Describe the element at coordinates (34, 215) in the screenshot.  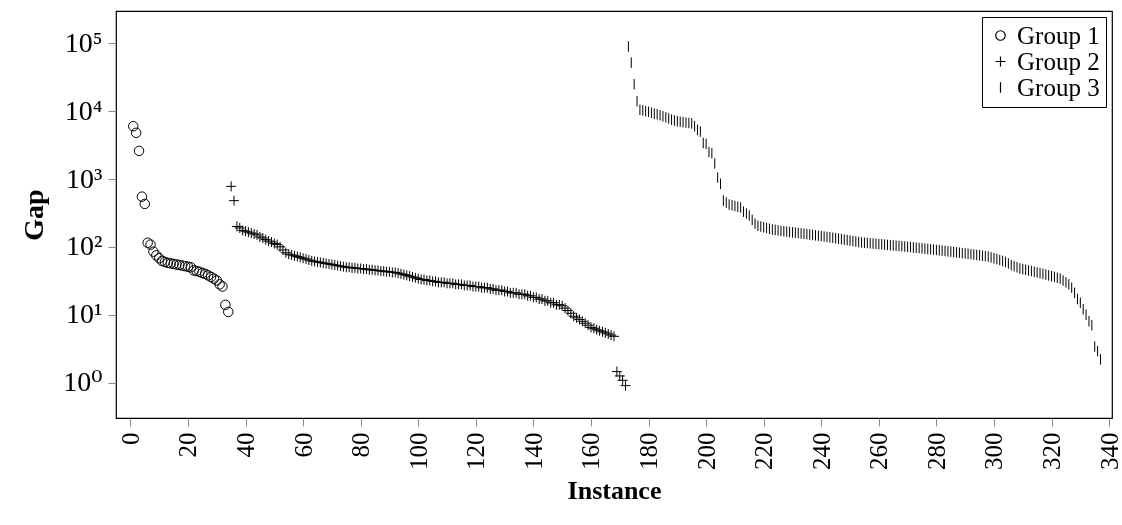
I see `y-axis-title: Gap` at that location.